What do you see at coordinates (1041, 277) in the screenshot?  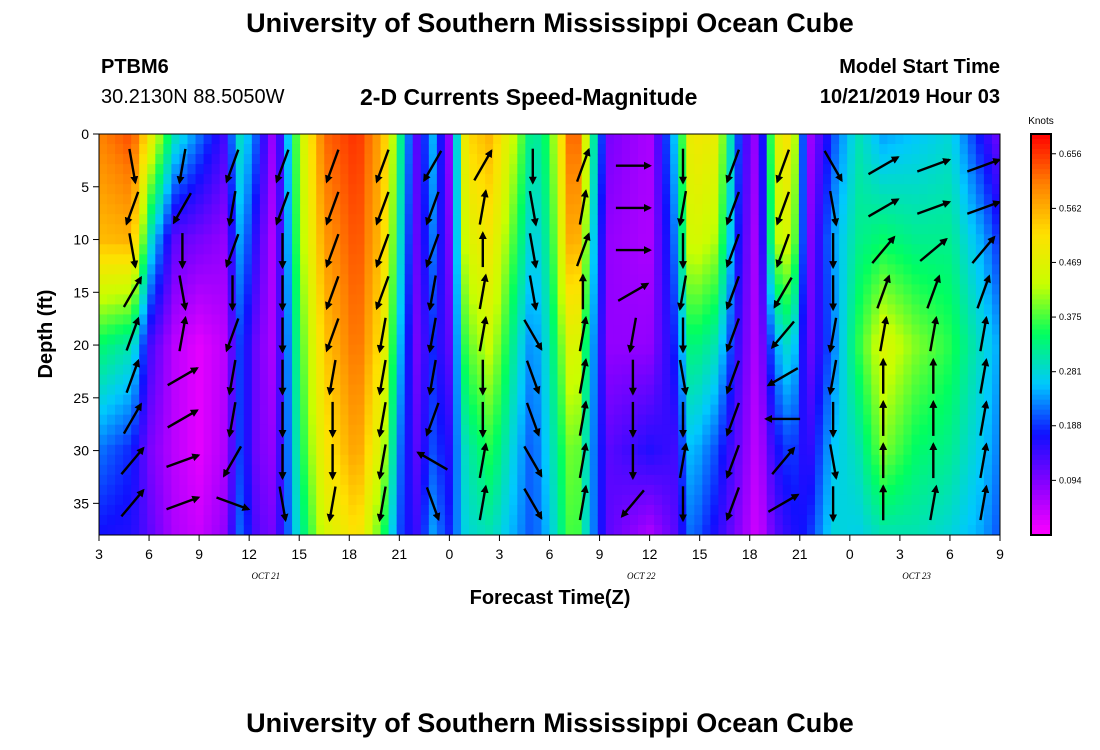 I see `colorbar-band` at bounding box center [1041, 277].